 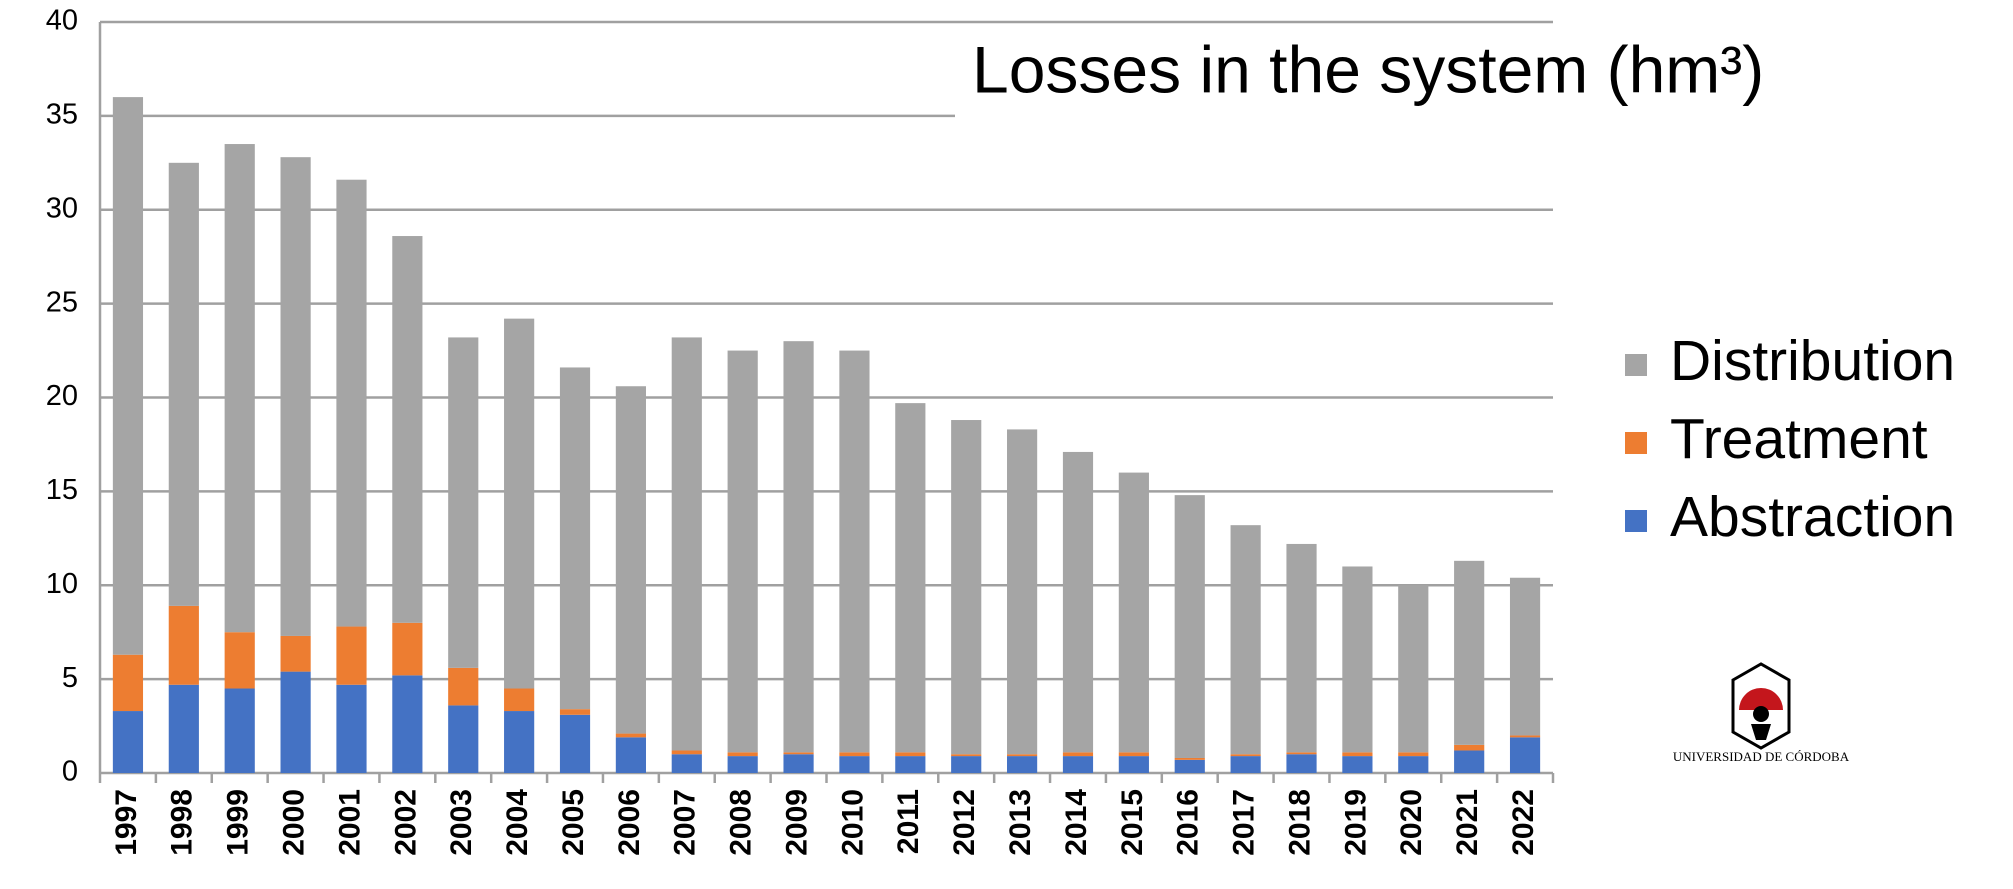 I want to click on x-tick-label: 2006, so click(x=629, y=822).